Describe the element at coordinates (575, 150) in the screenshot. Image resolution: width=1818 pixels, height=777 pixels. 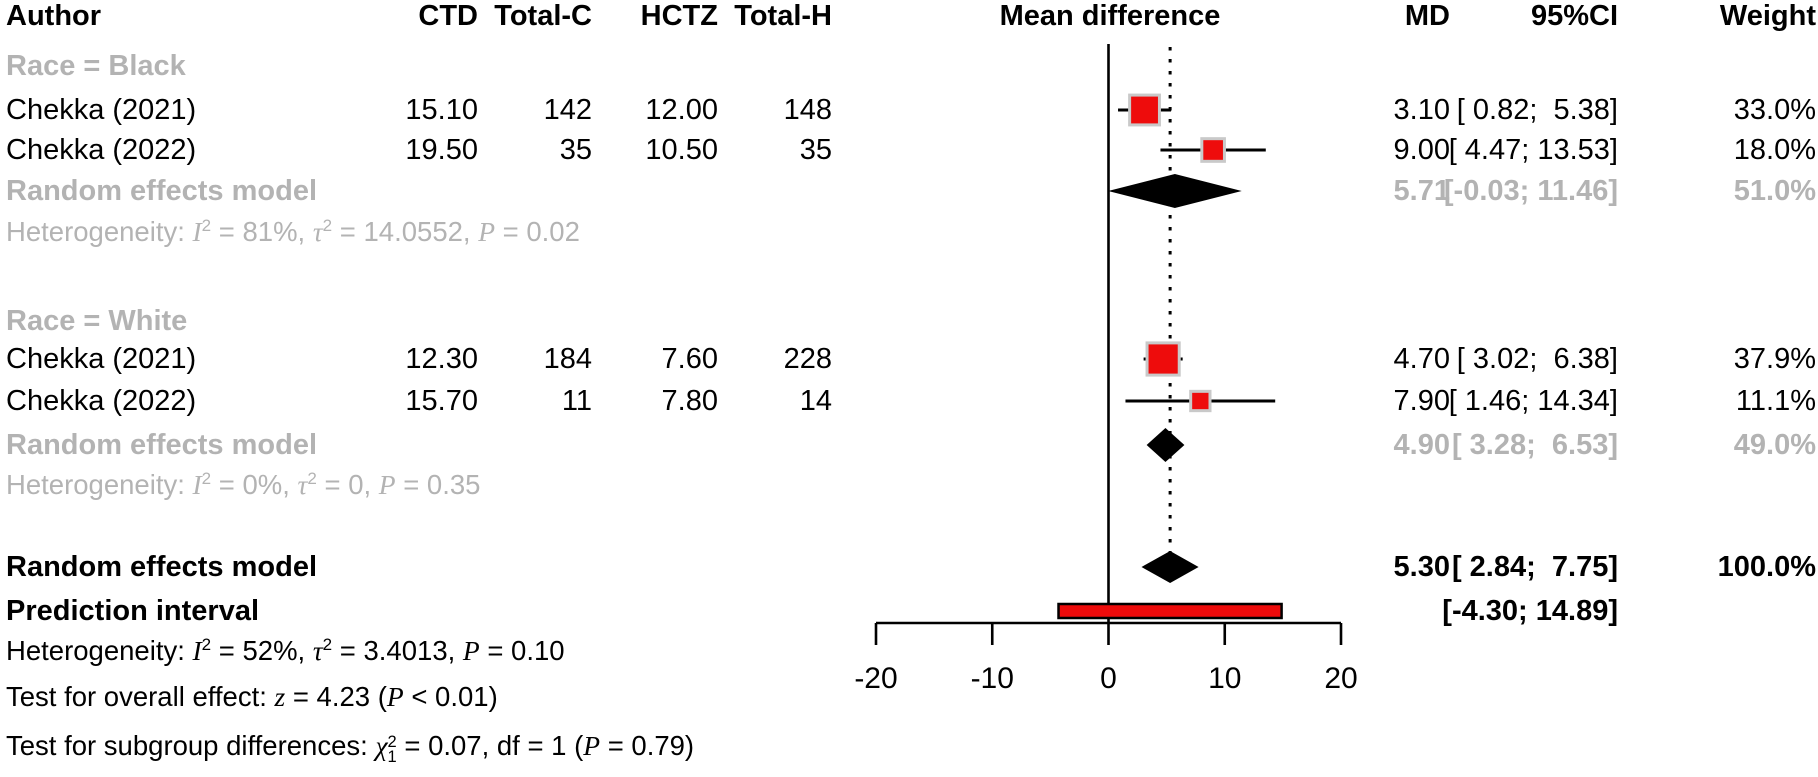
I see `total-c-value: 35` at that location.